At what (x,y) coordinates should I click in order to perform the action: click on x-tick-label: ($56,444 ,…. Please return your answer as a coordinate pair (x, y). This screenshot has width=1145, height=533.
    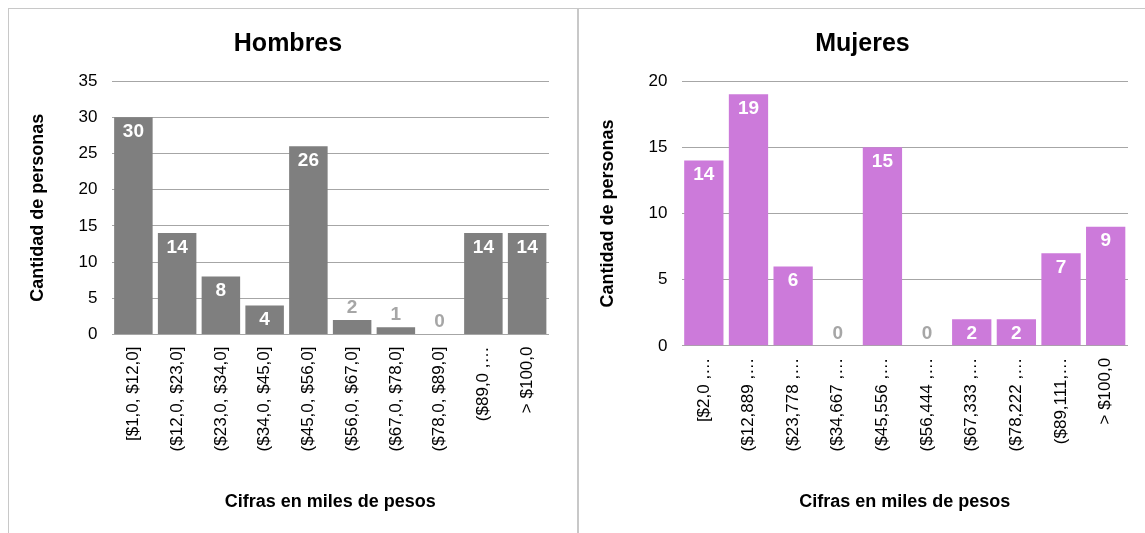
    Looking at the image, I should click on (926, 404).